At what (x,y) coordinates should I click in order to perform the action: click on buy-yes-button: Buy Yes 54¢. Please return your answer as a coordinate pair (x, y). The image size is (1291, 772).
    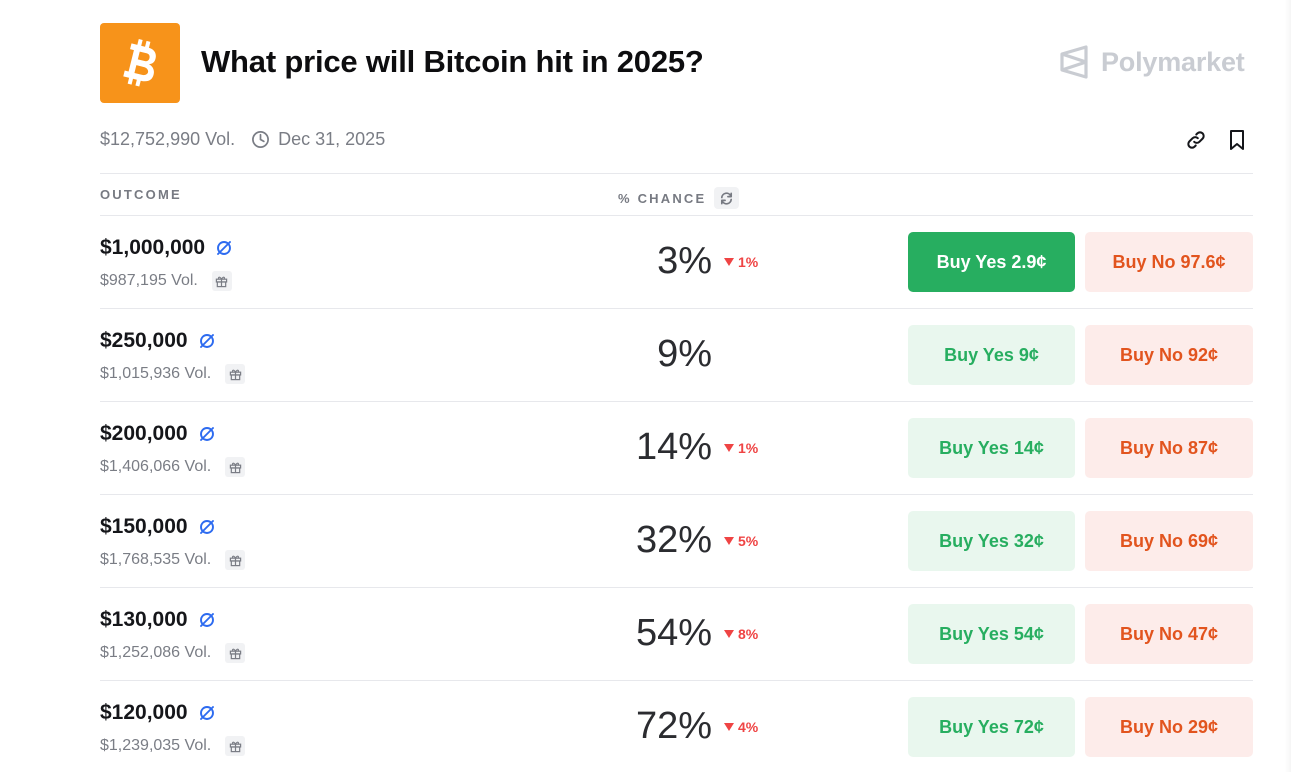
    Looking at the image, I should click on (991, 634).